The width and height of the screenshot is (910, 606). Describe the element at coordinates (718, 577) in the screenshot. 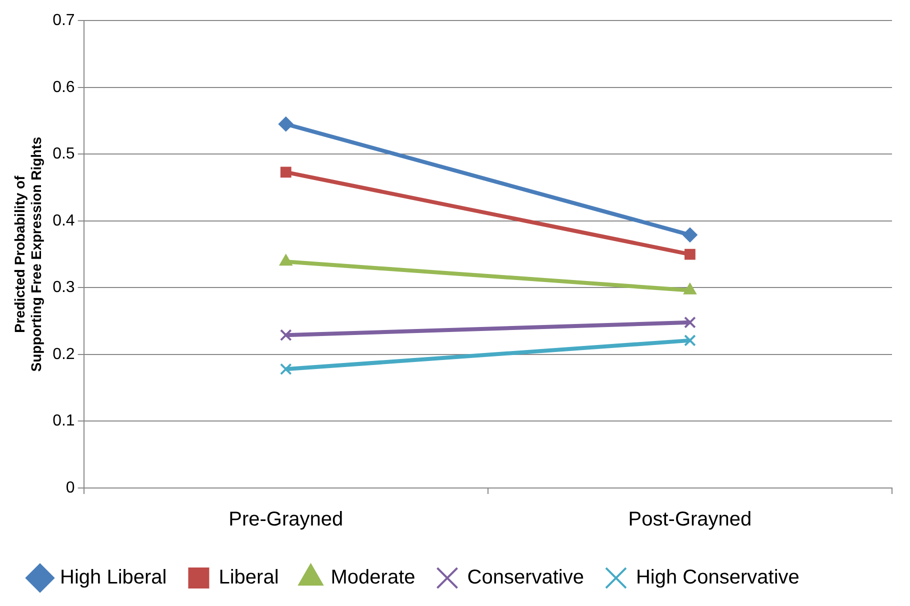

I see `legend-label: High Conservative` at that location.